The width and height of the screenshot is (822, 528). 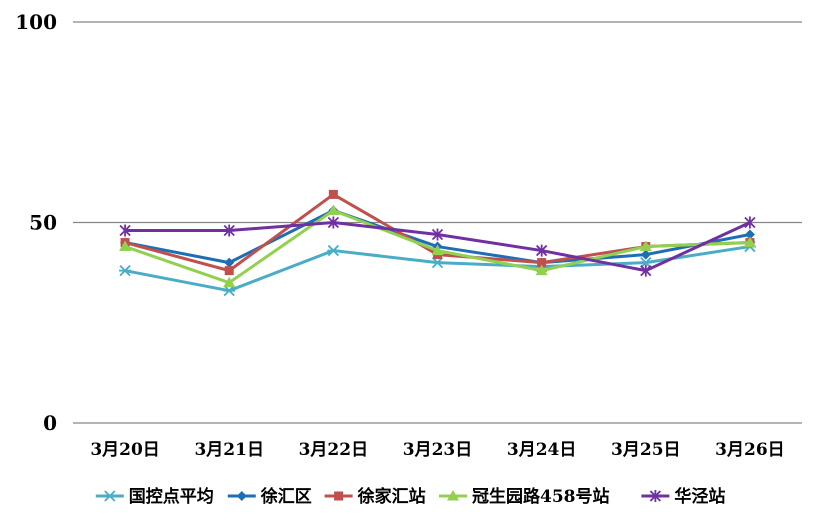 What do you see at coordinates (36, 22) in the screenshot?
I see `y-tick-label: 100` at bounding box center [36, 22].